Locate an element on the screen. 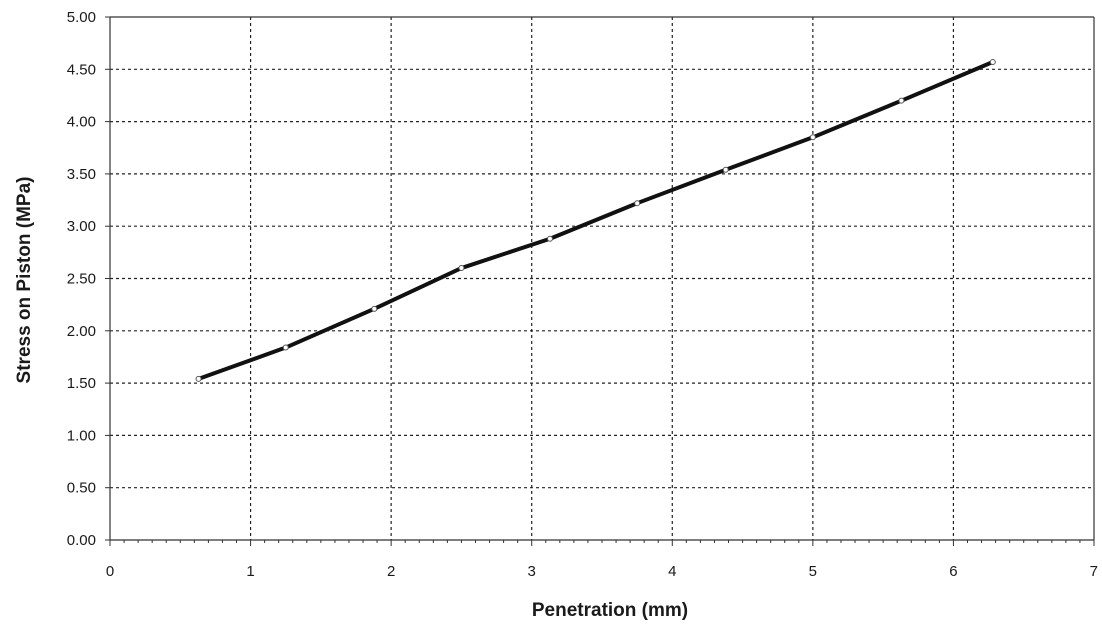 The height and width of the screenshot is (631, 1102). x-tick-label: 2 is located at coordinates (391, 571).